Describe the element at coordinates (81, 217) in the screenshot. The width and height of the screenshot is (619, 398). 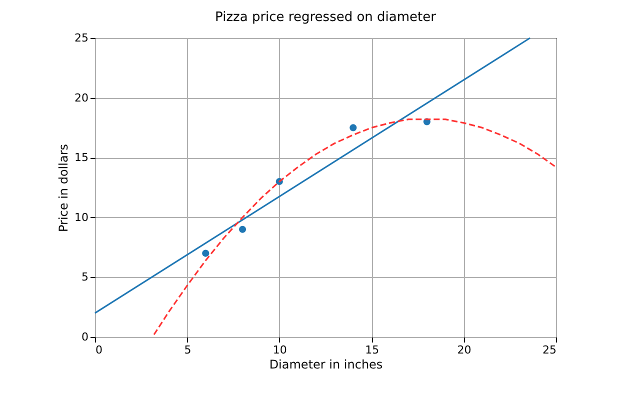
I see `y-tick-label: 10` at that location.